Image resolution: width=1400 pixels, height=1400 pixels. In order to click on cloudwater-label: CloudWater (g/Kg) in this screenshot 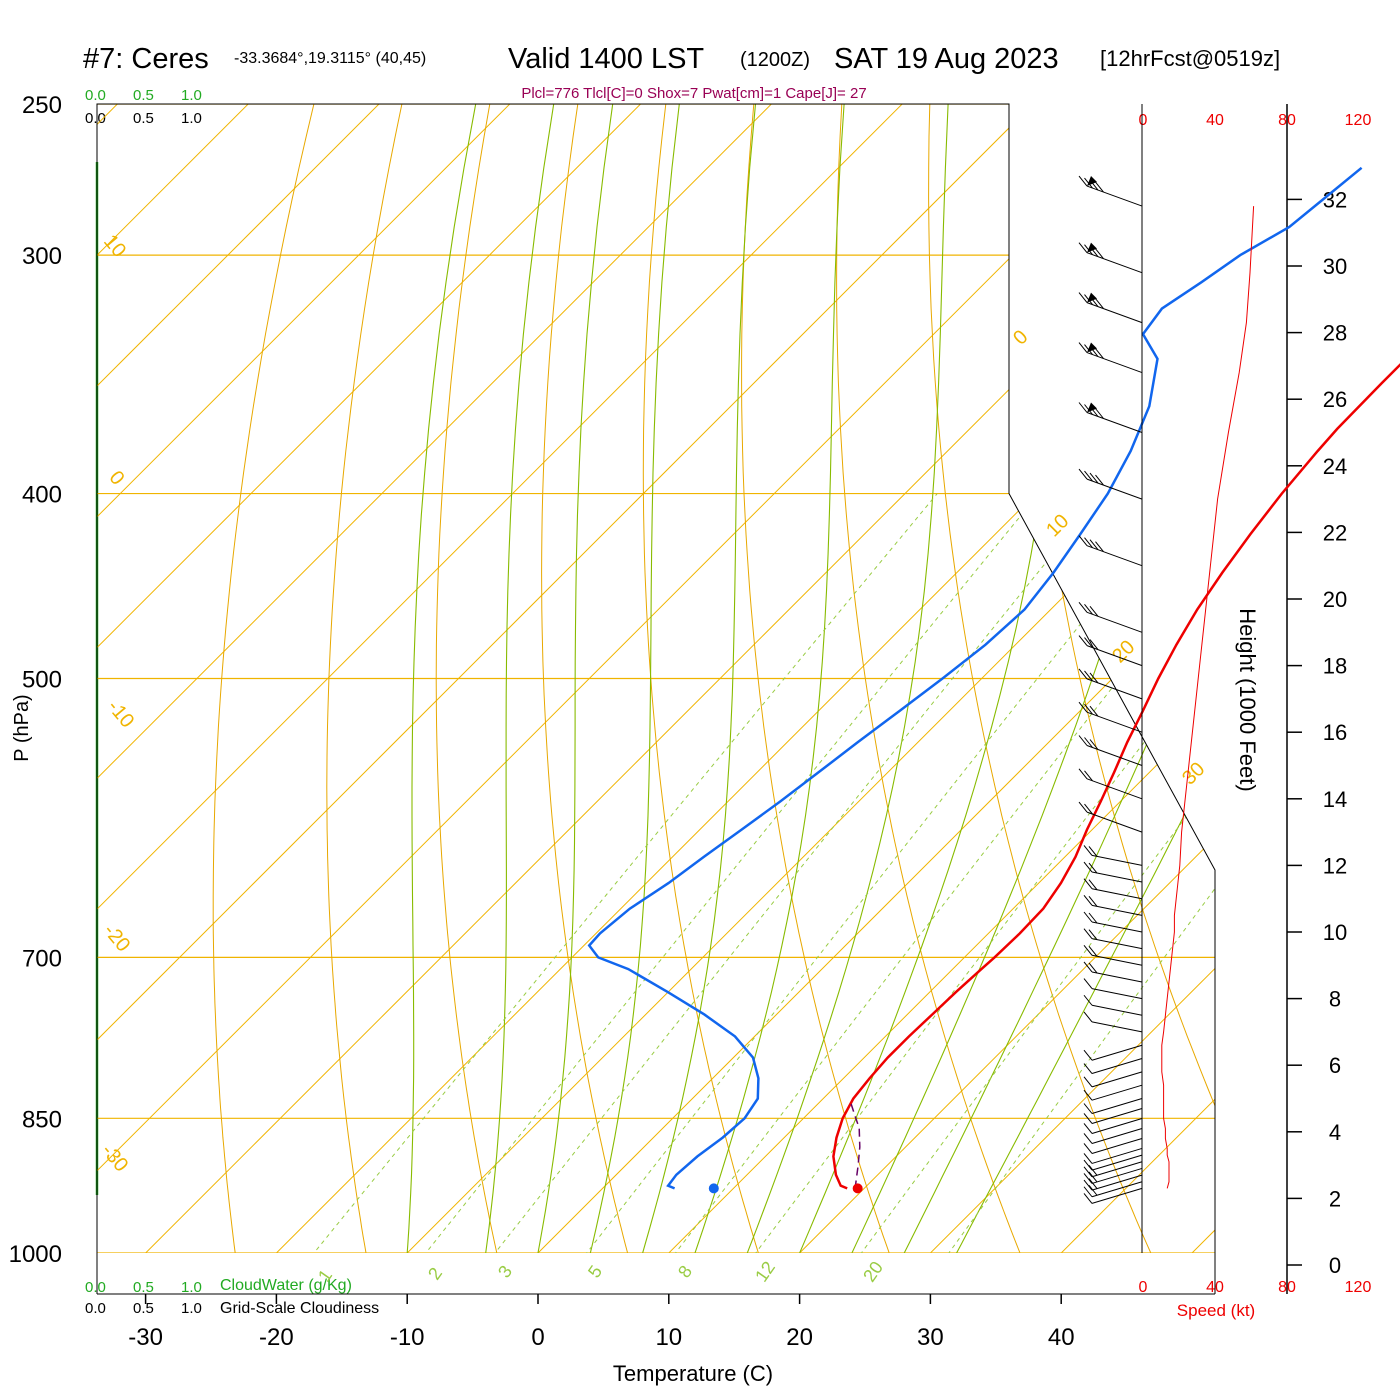, I will do `click(286, 1285)`.